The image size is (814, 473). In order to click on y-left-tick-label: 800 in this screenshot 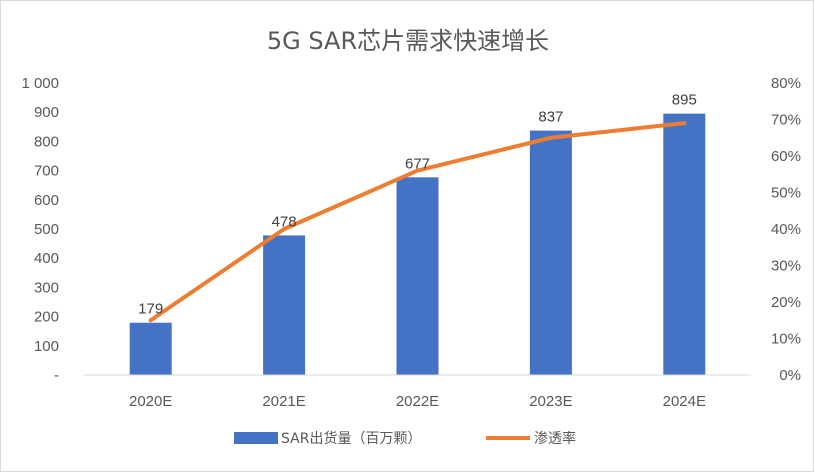, I will do `click(46, 141)`.